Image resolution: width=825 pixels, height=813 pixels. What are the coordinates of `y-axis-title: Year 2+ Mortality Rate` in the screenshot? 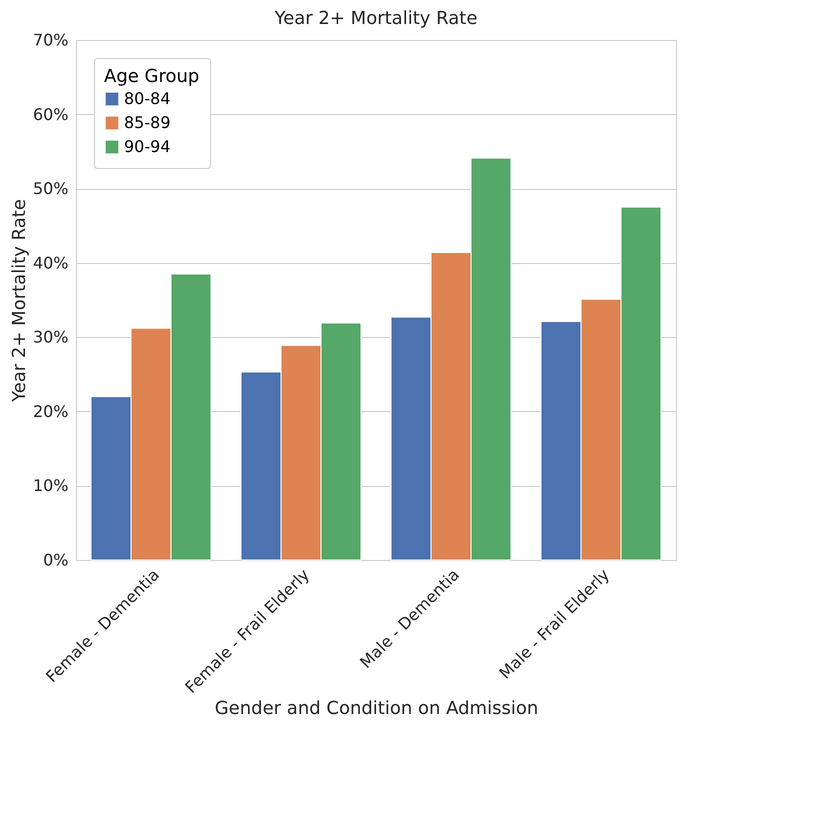 It's located at (19, 301).